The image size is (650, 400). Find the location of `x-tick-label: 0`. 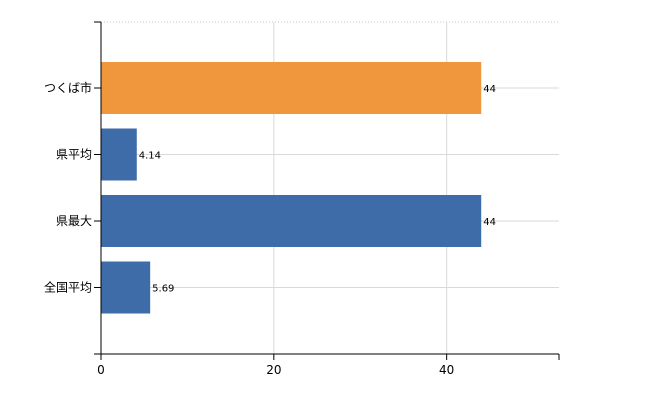

x-tick-label: 0 is located at coordinates (101, 370).